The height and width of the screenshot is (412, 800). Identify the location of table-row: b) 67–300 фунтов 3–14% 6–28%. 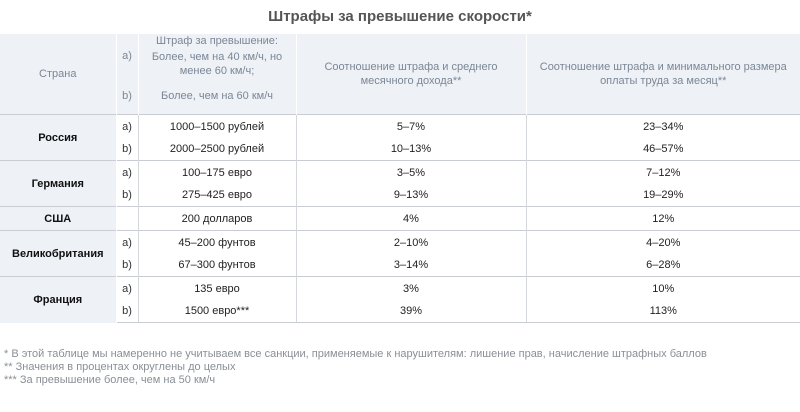
(400, 265).